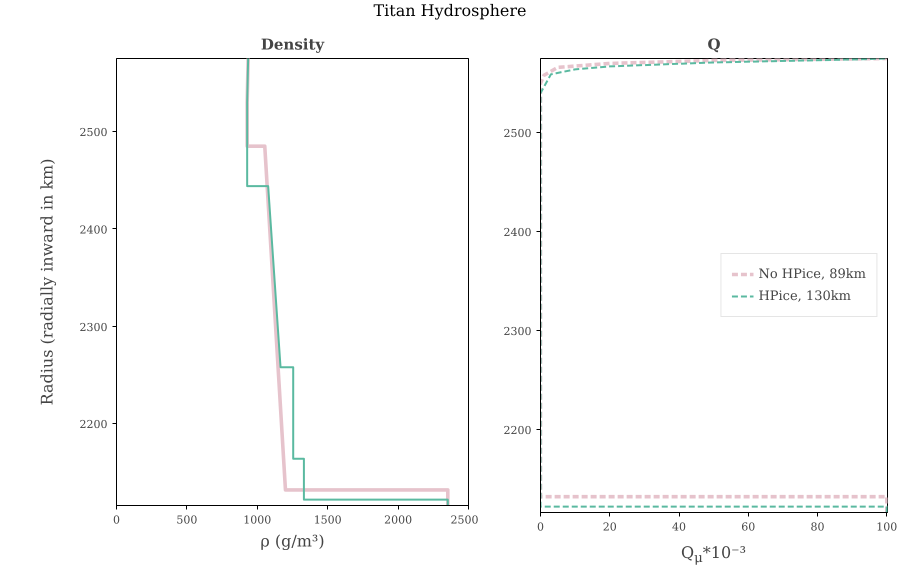  What do you see at coordinates (293, 45) in the screenshot?
I see `chart-title: Density` at bounding box center [293, 45].